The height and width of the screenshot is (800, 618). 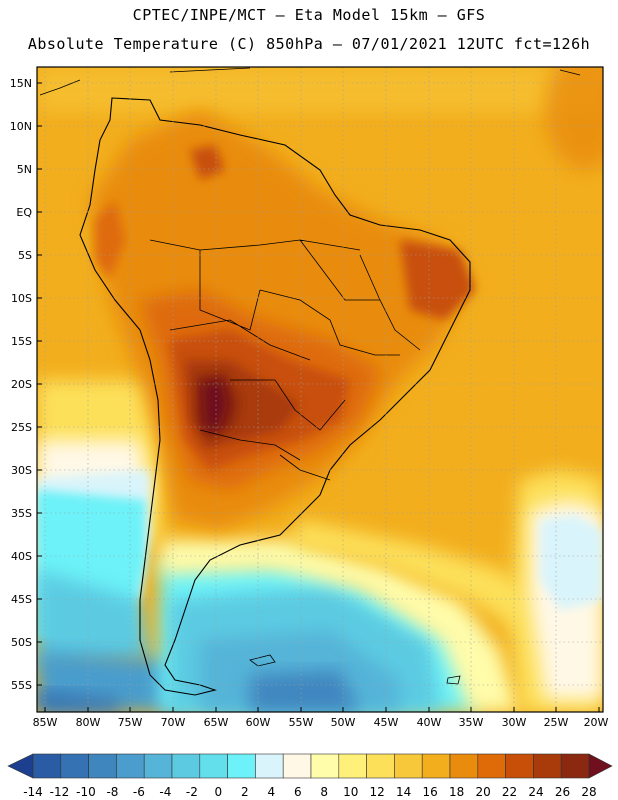 I want to click on lon-label: 80W, so click(x=88, y=722).